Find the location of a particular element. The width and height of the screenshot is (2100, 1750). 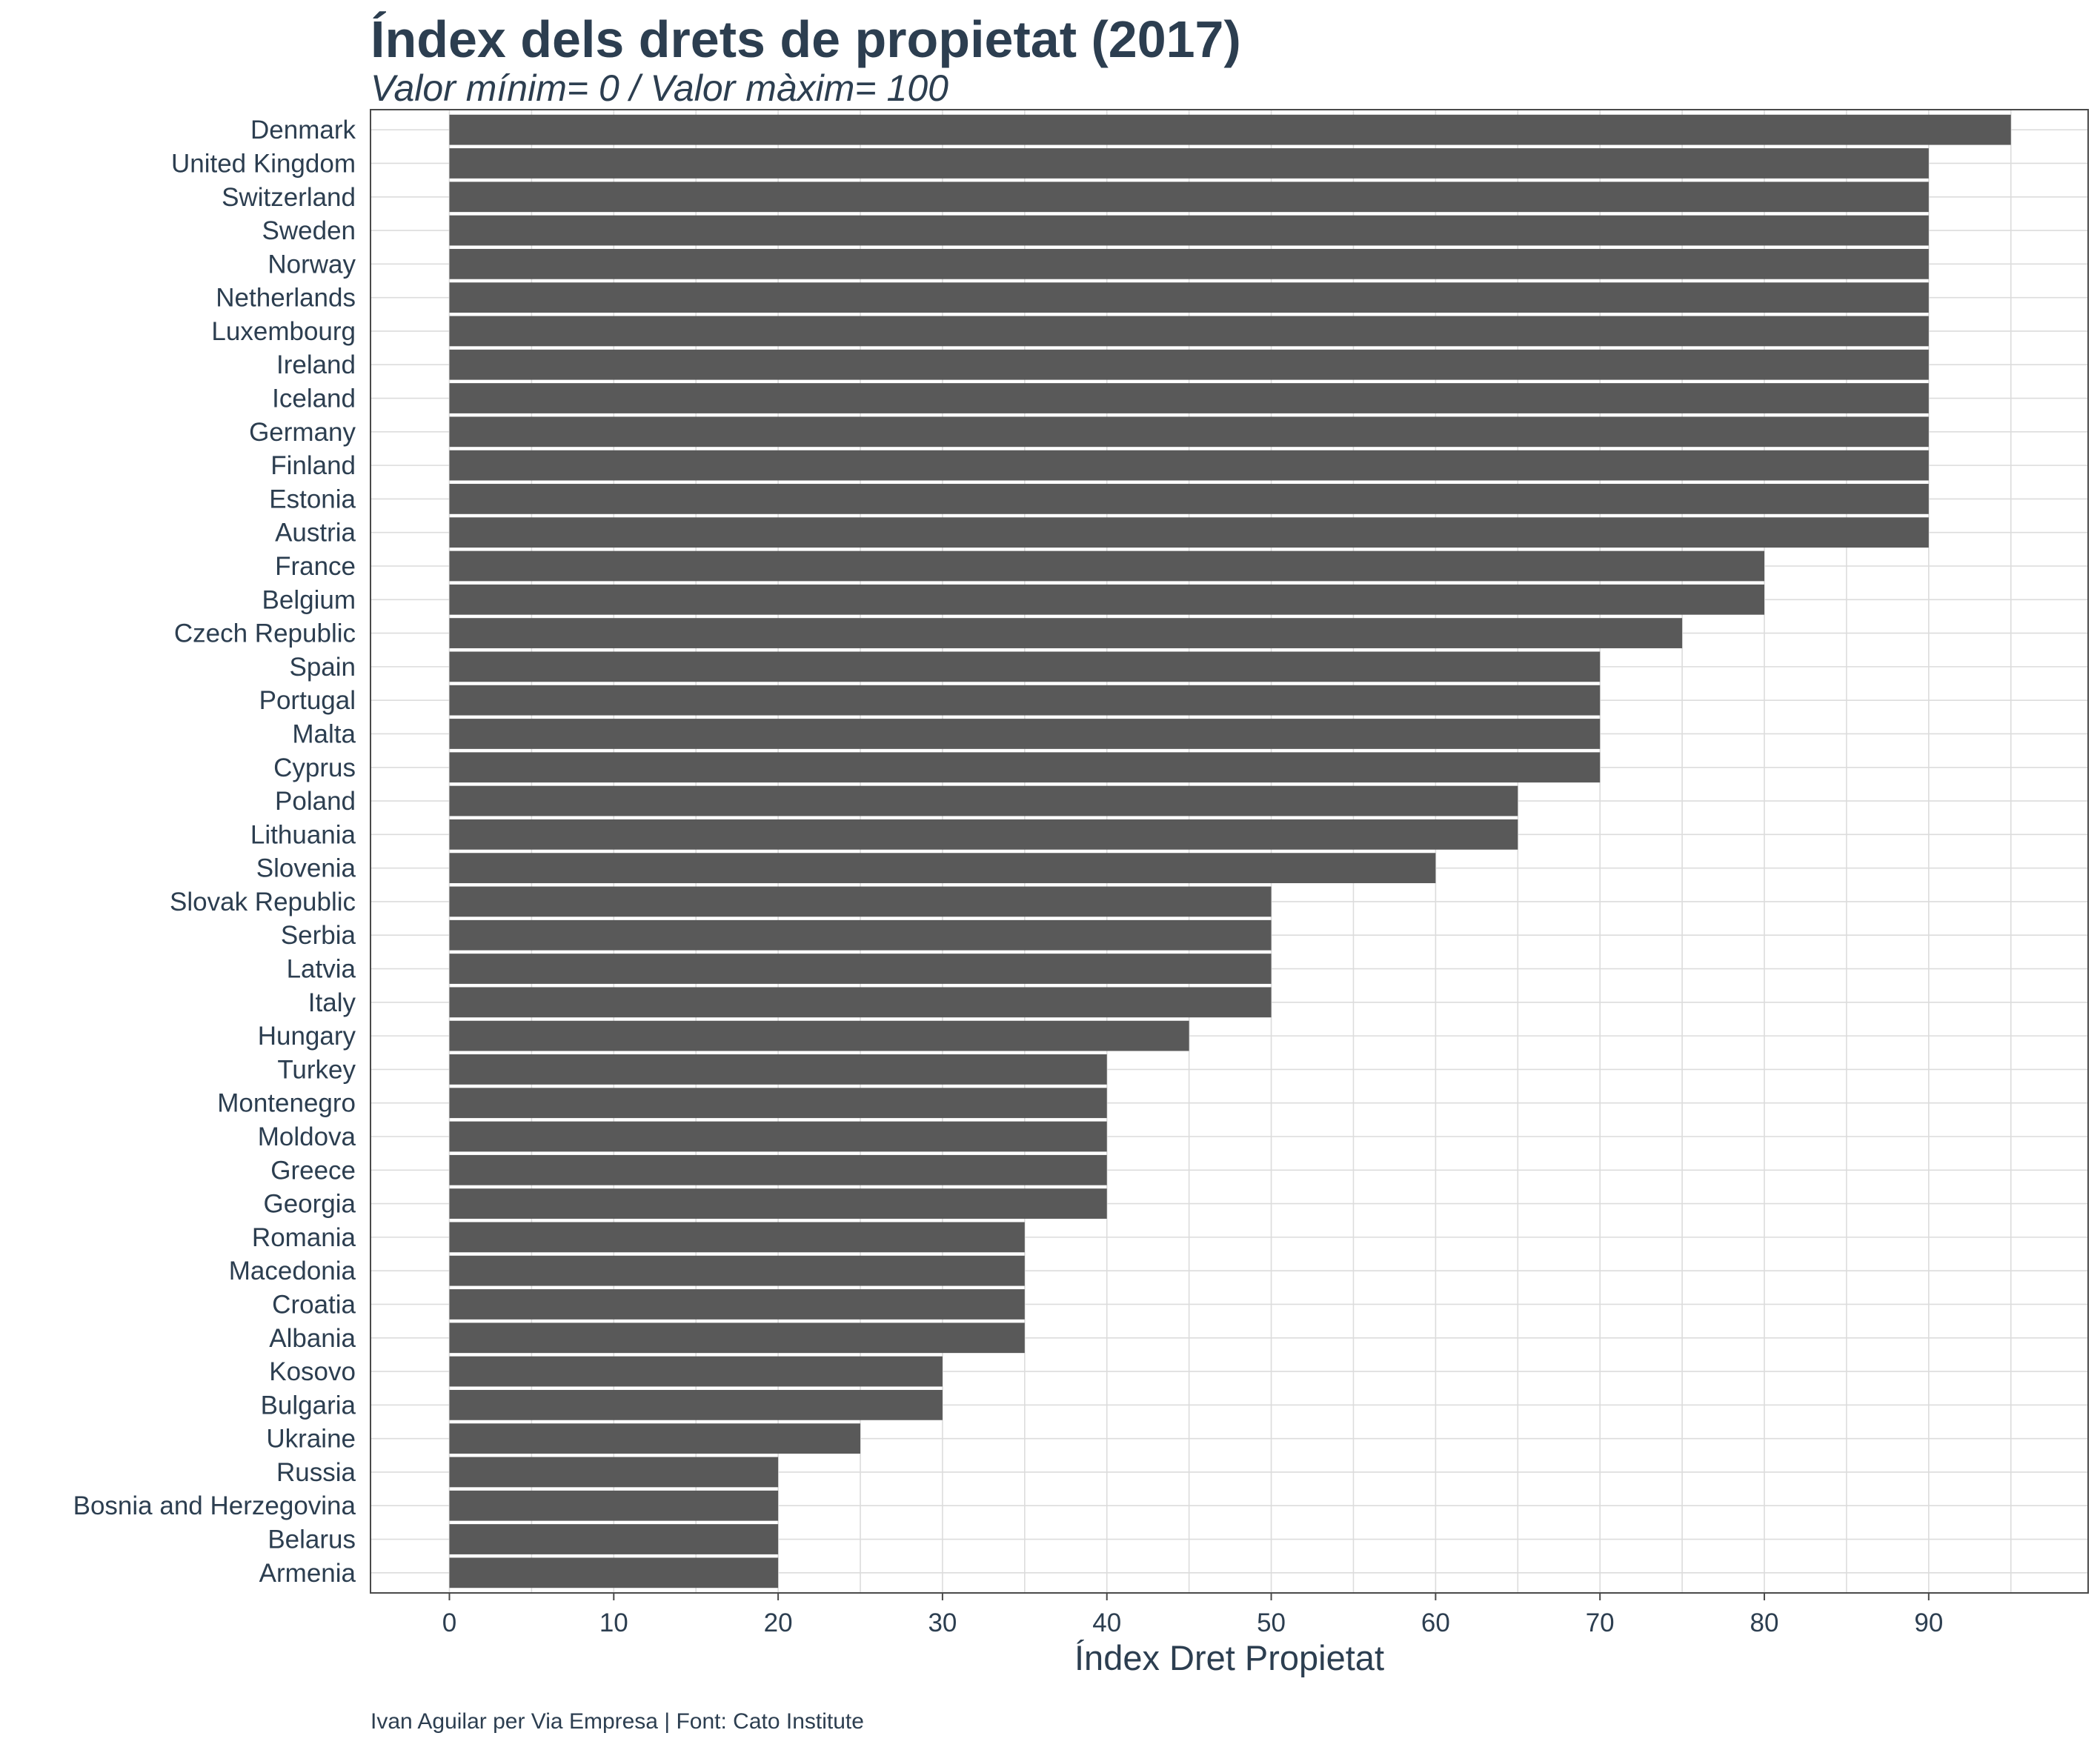

x-tick-label: 80 is located at coordinates (1764, 1622).